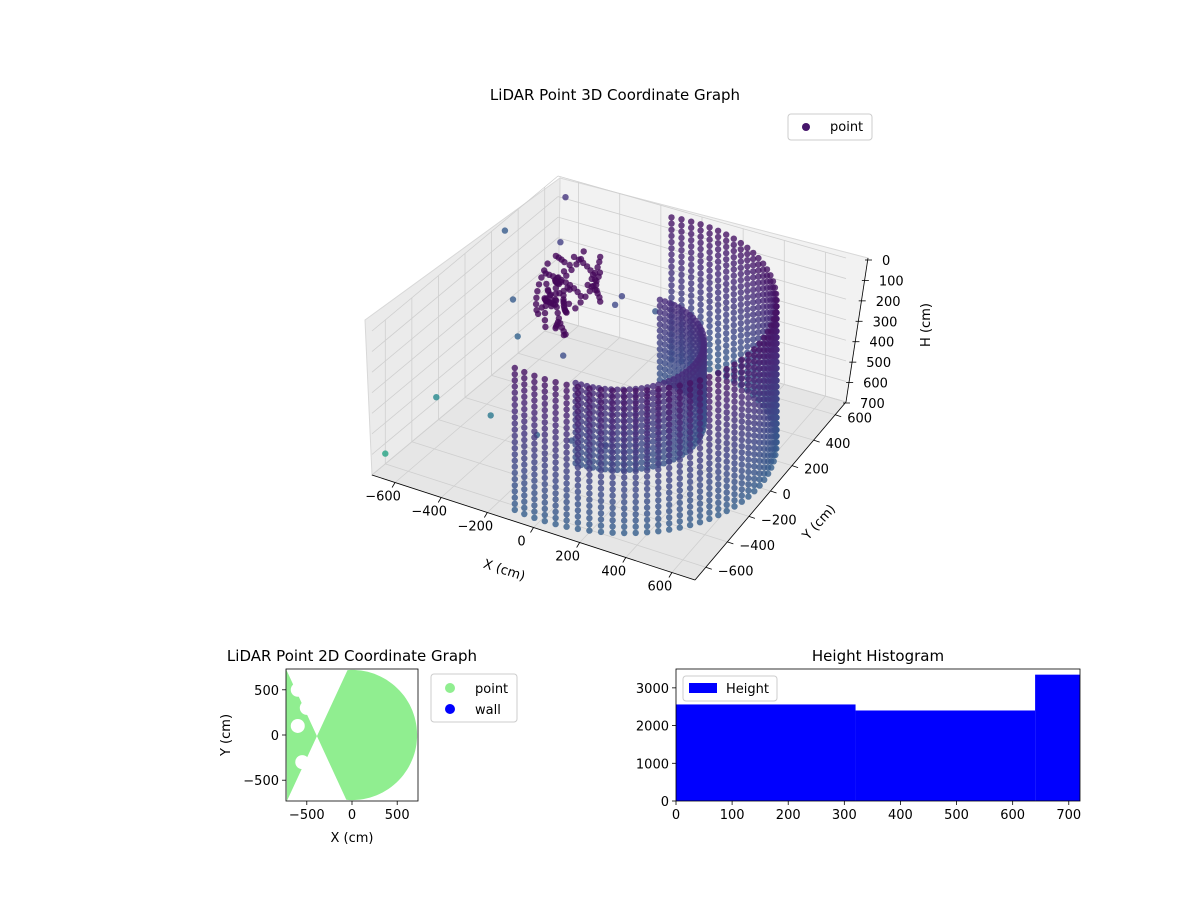 Image resolution: width=1200 pixels, height=900 pixels. Describe the element at coordinates (857, 330) in the screenshot. I see `z-axis-line` at that location.